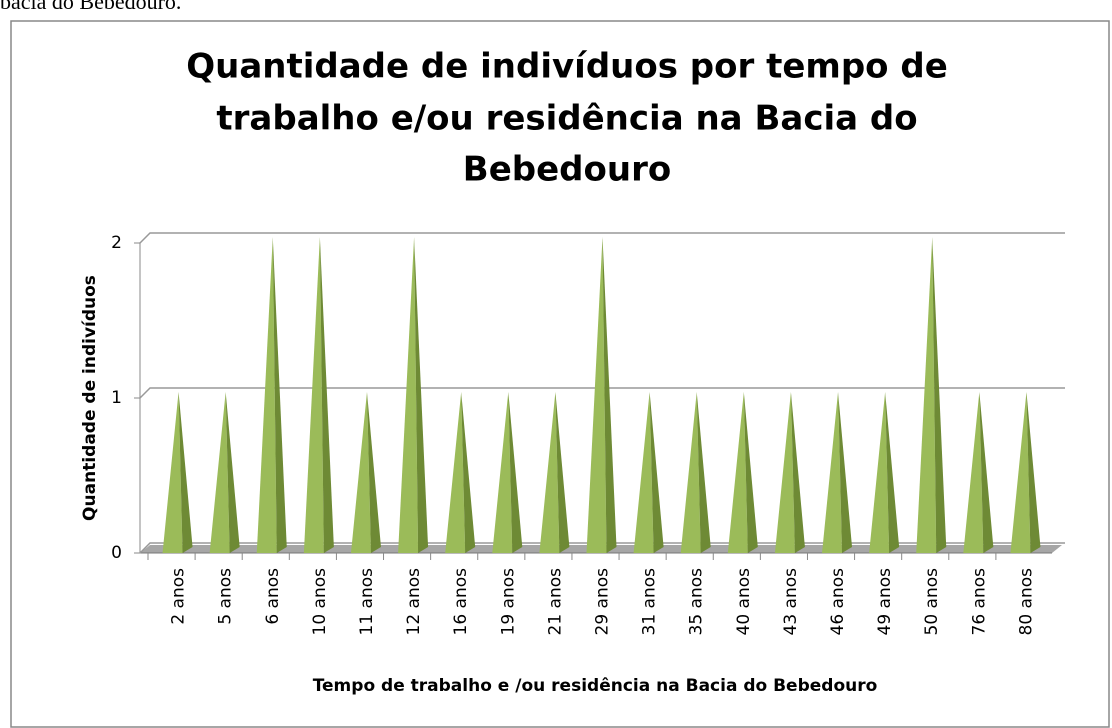 The height and width of the screenshot is (728, 1112). I want to click on x-tick-label: 76 anos, so click(979, 602).